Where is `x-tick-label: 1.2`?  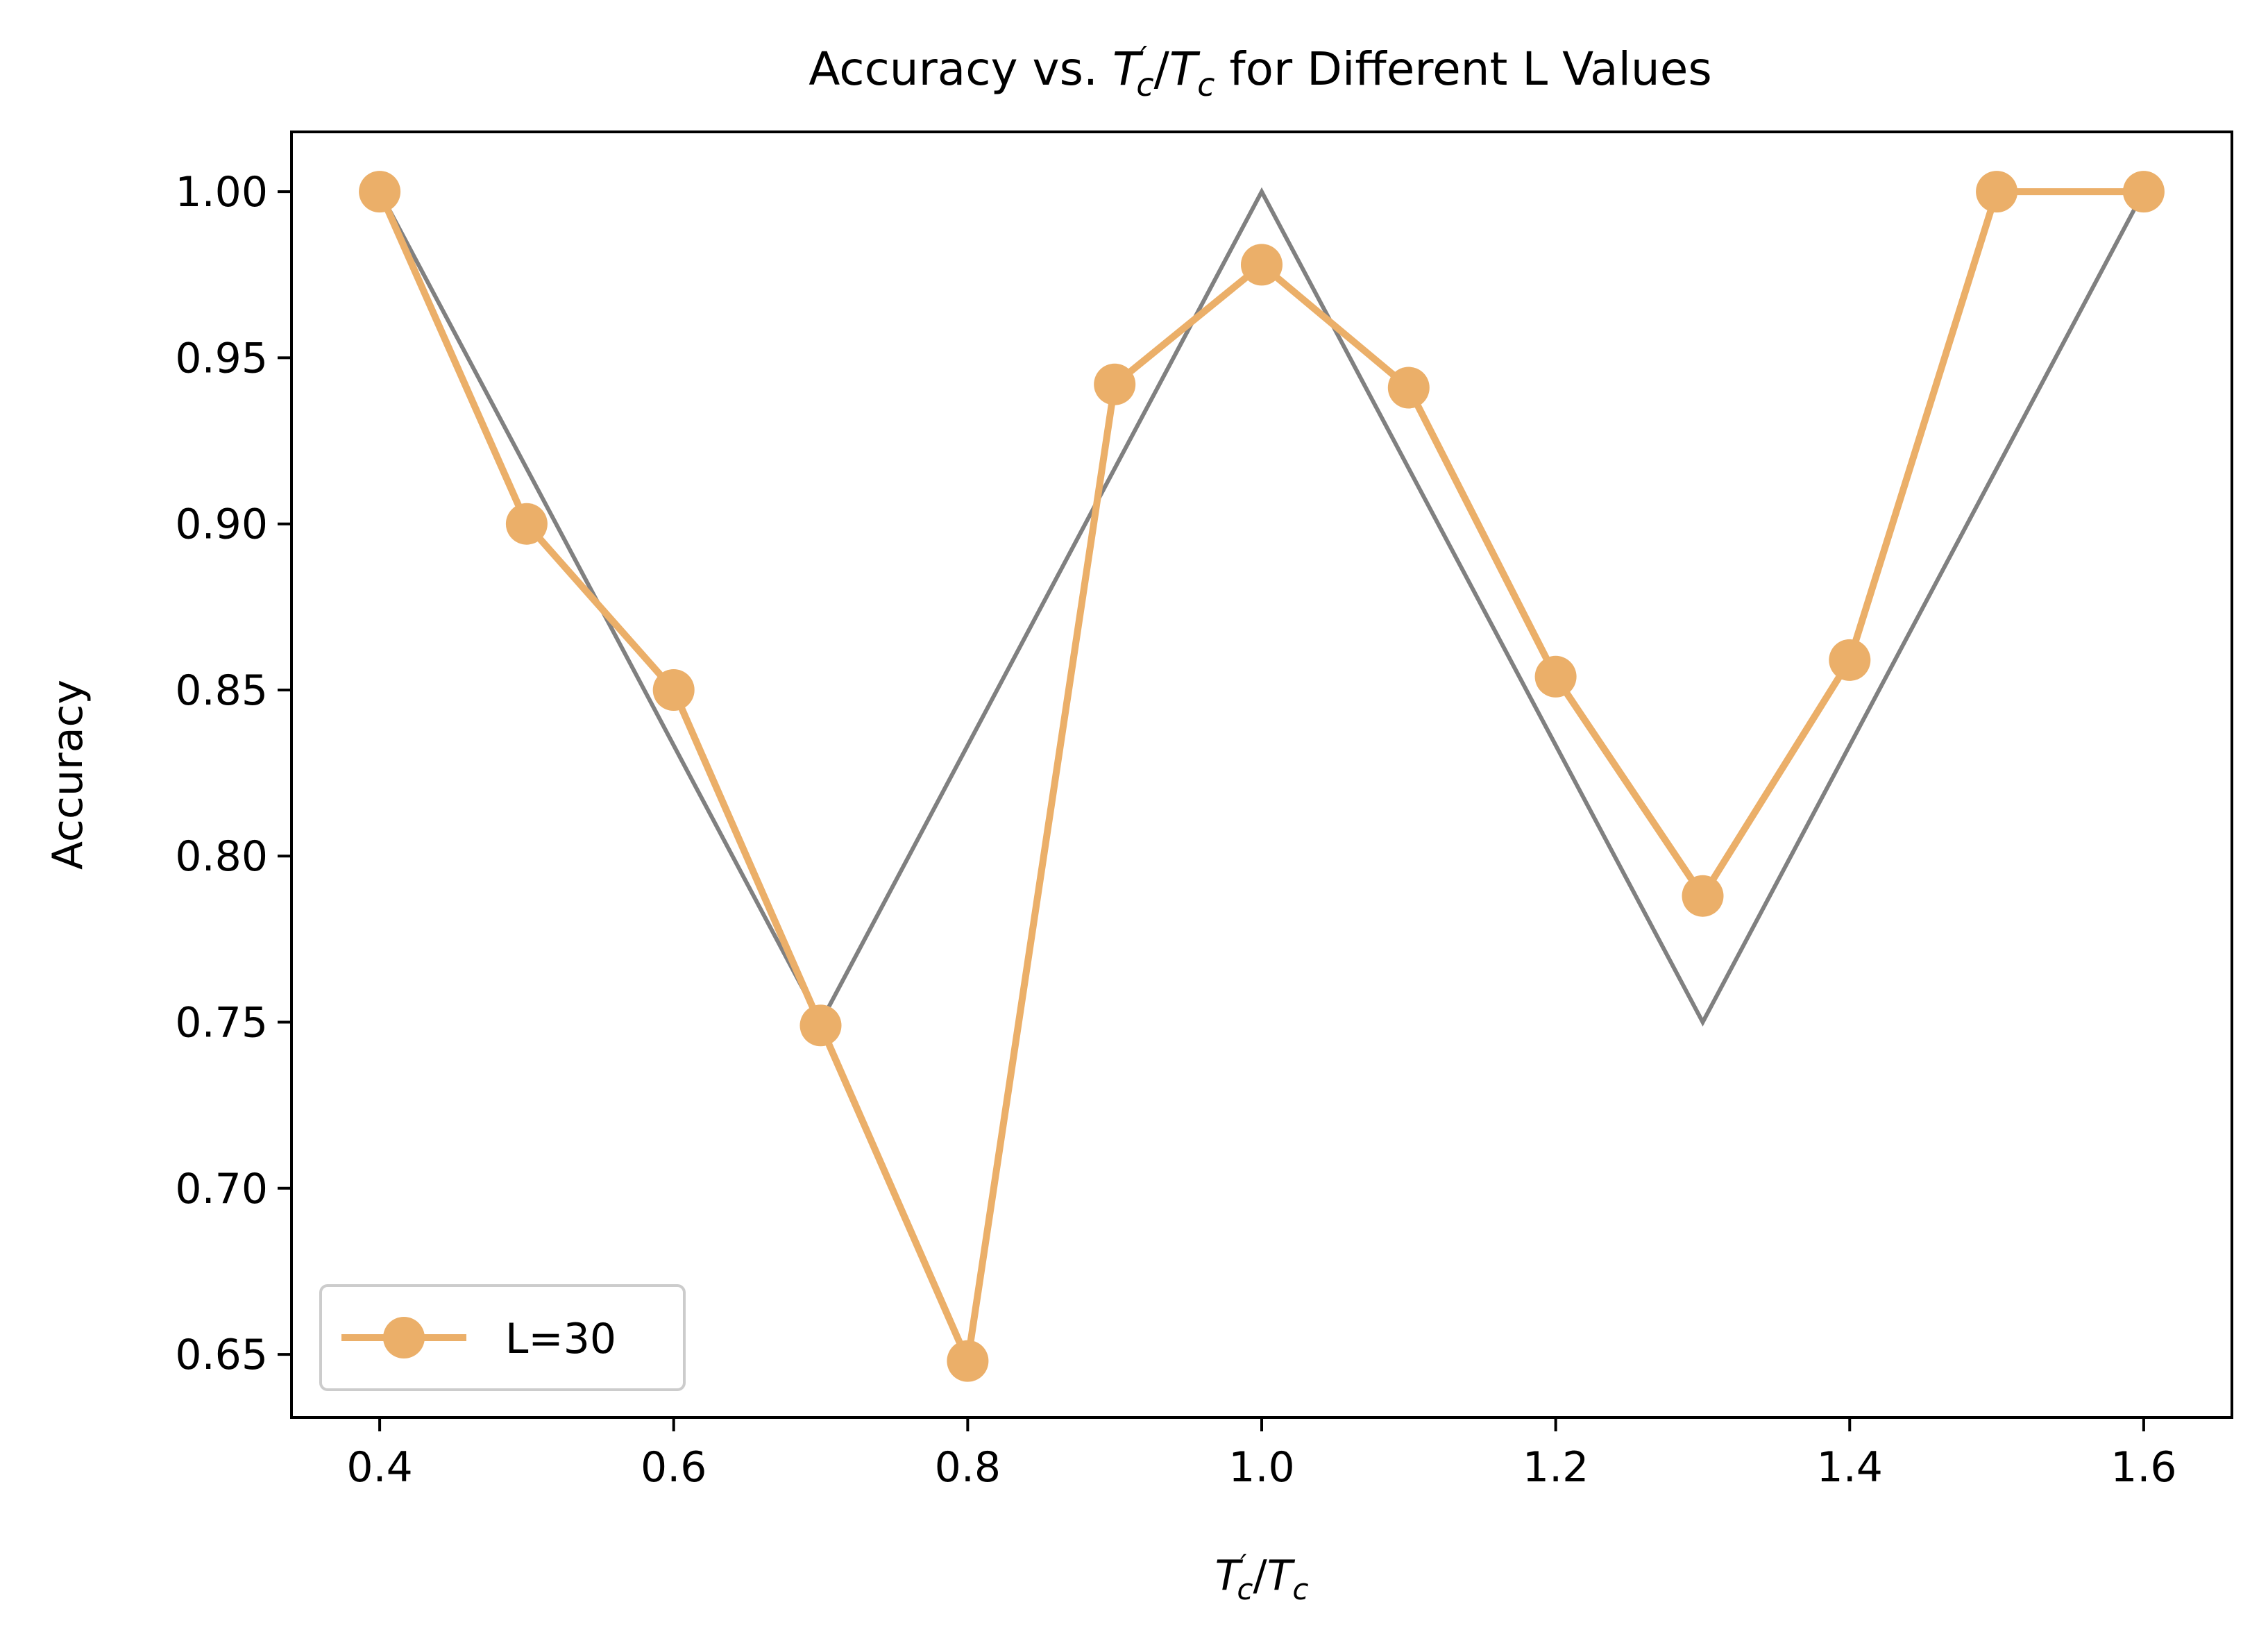
x-tick-label: 1.2 is located at coordinates (1556, 1468).